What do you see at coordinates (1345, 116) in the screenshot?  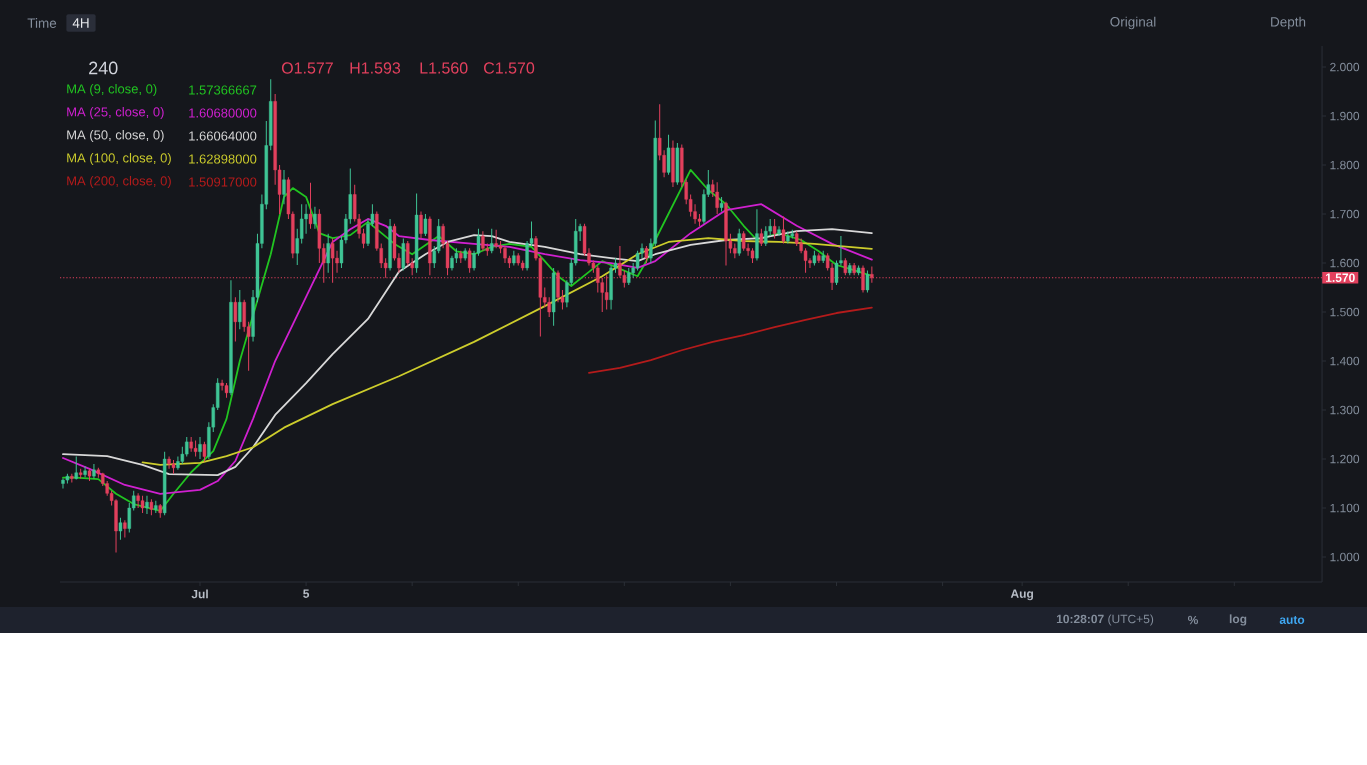 I see `y-tick-label: 1.900` at bounding box center [1345, 116].